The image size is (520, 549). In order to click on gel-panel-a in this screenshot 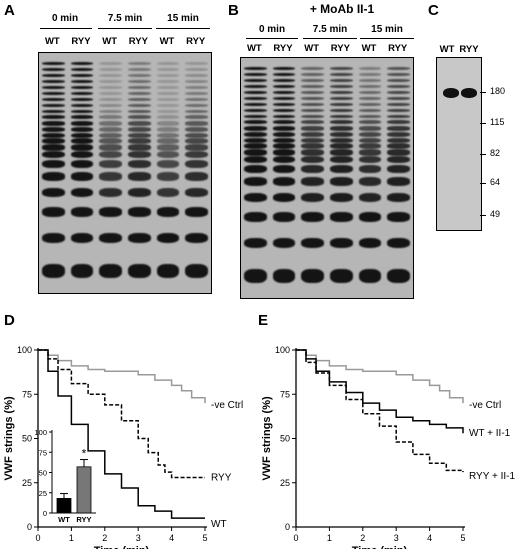, I will do `click(125, 173)`.